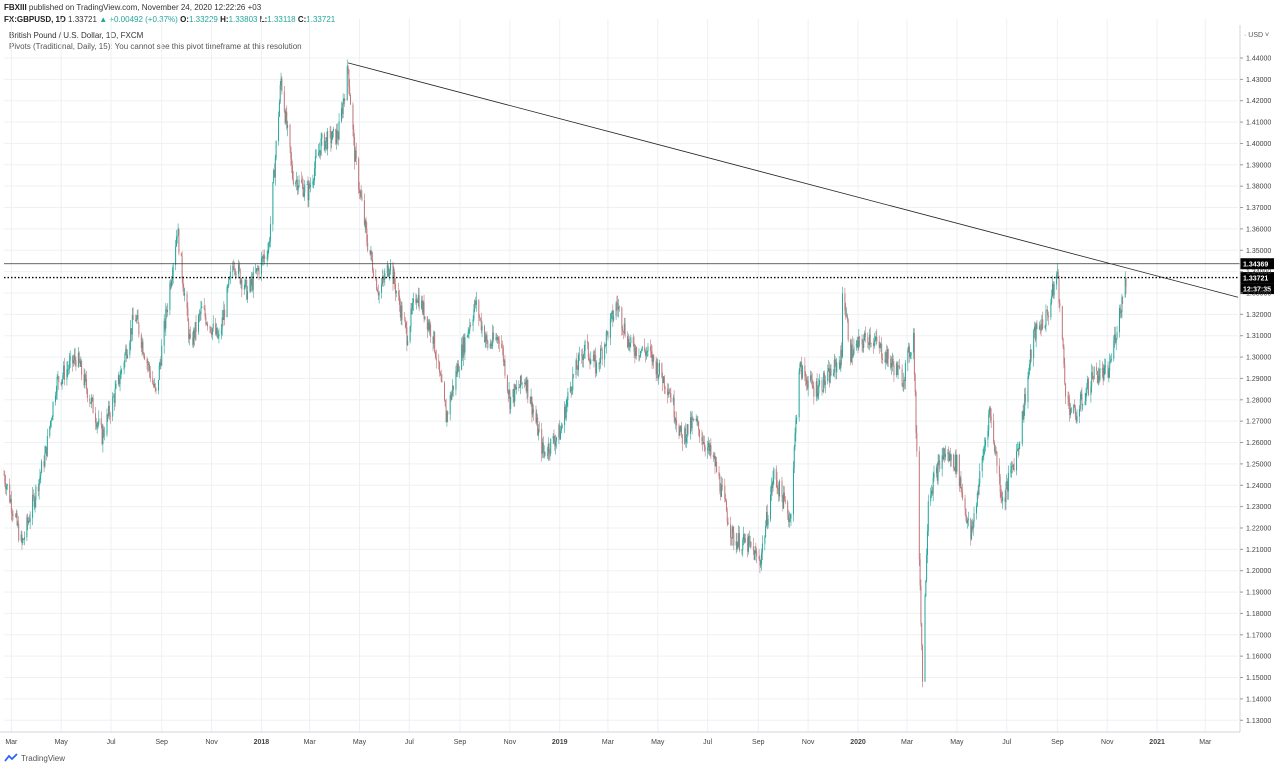  Describe the element at coordinates (1258, 678) in the screenshot. I see `y-tick-label: 1.15000` at that location.